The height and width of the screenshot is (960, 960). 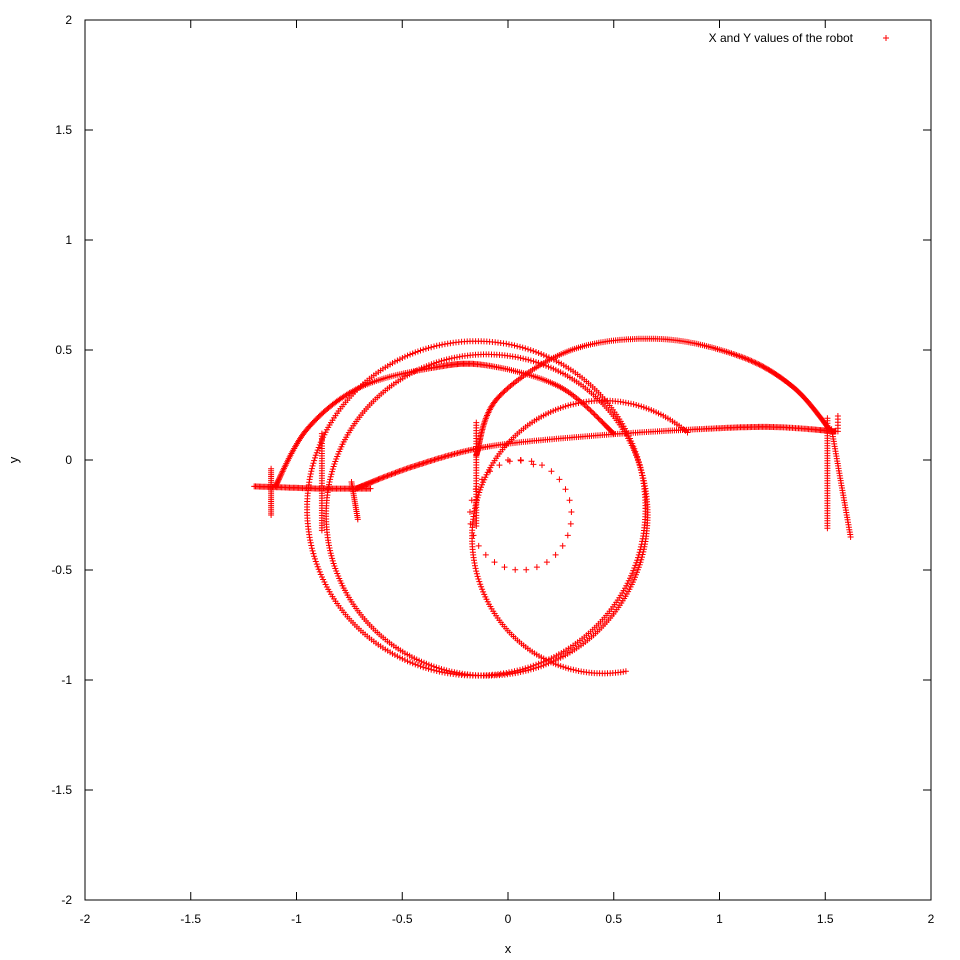 I want to click on y-tick-label: -0.5, so click(x=61, y=570).